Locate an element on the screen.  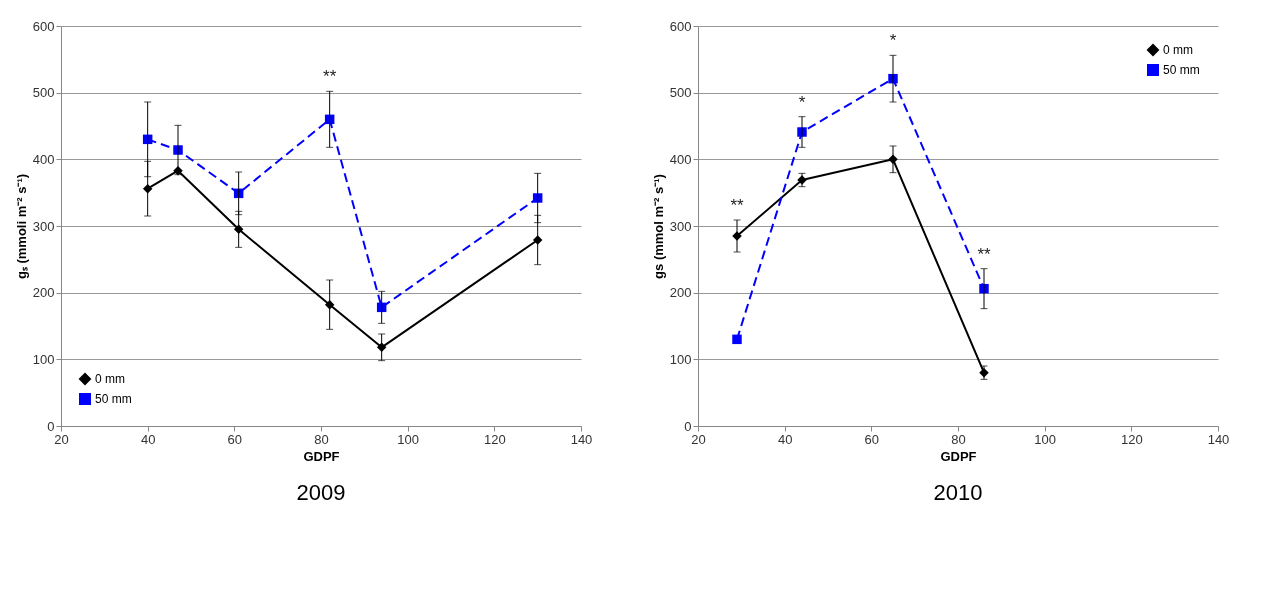
text: 2009 is located at coordinates (321, 492).